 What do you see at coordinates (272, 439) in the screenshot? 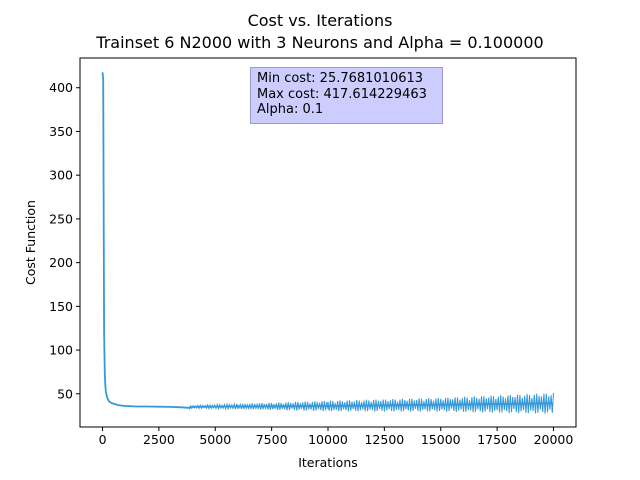
I see `x-tick-label: 7500` at bounding box center [272, 439].